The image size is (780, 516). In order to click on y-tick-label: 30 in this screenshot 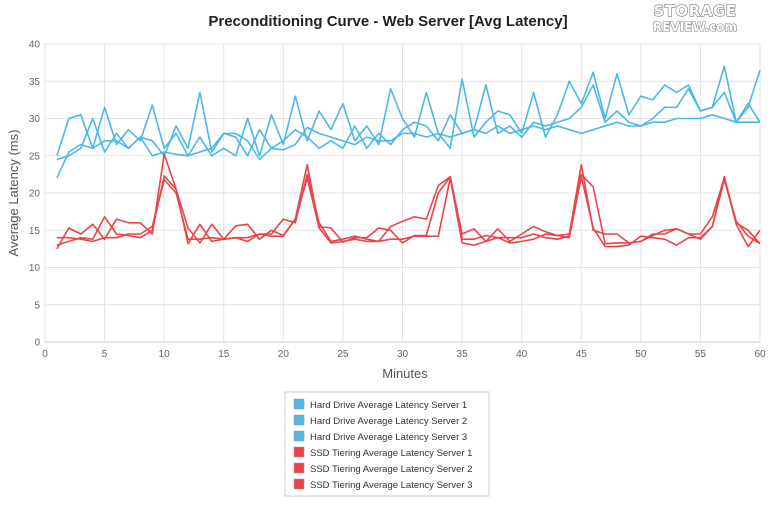, I will do `click(35, 119)`.